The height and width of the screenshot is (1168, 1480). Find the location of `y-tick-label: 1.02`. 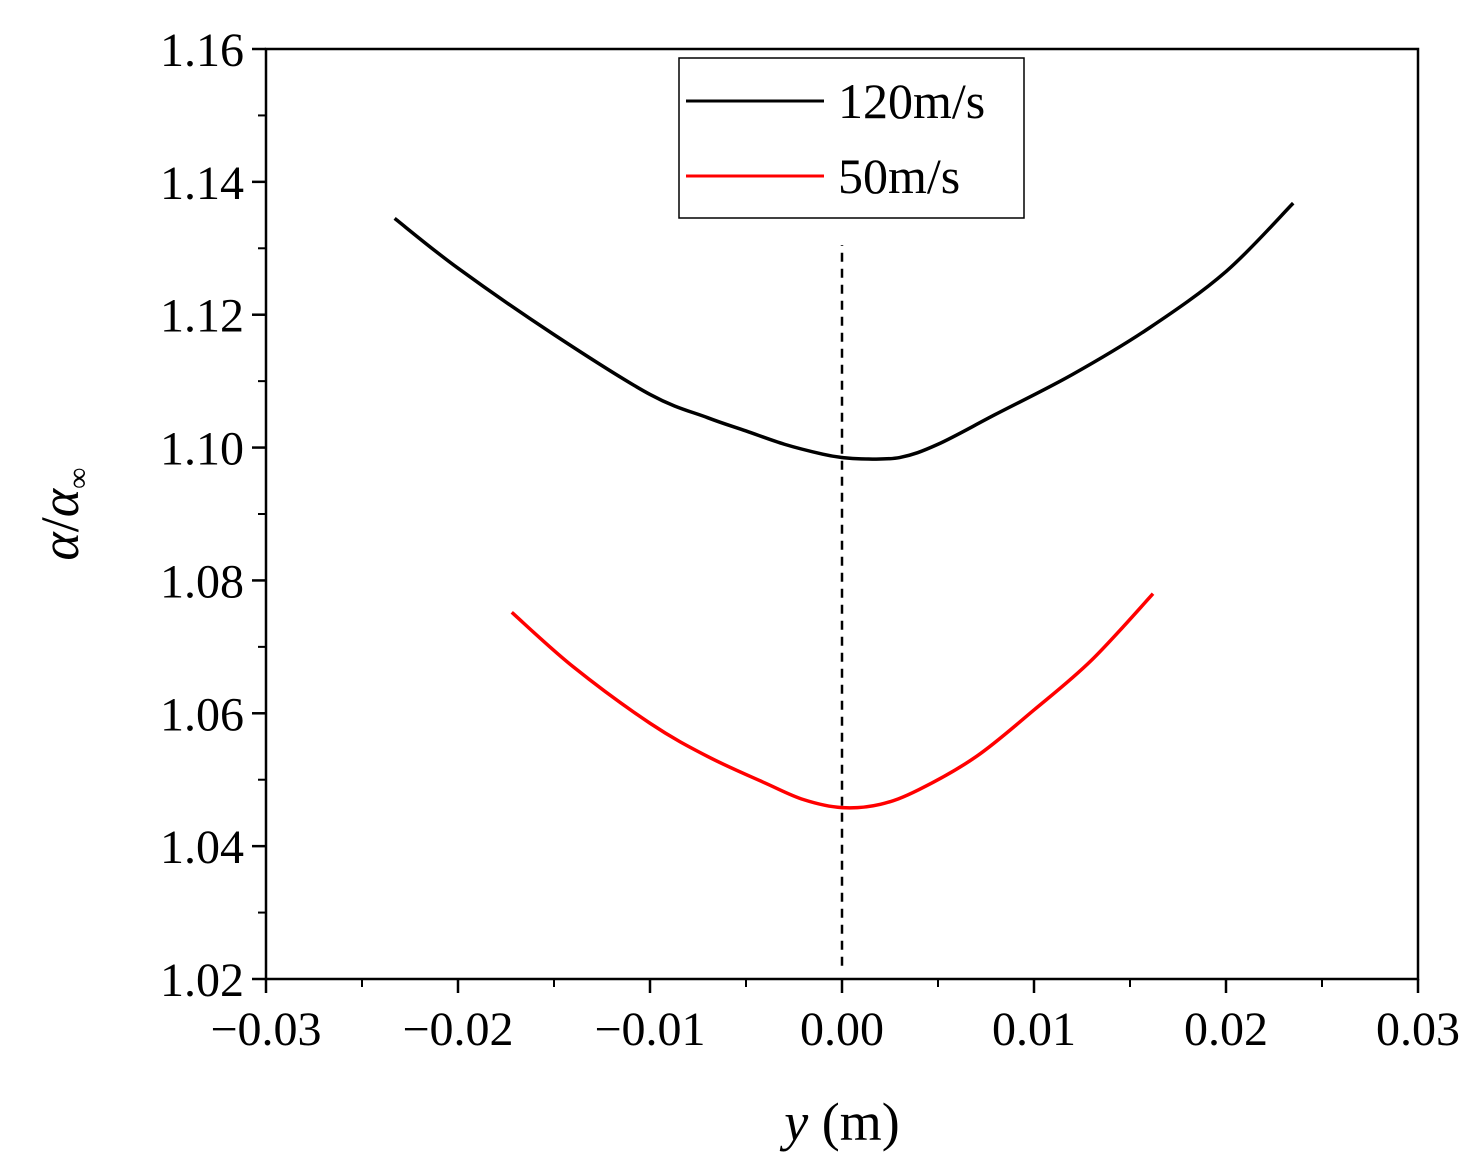

y-tick-label: 1.02 is located at coordinates (202, 980).